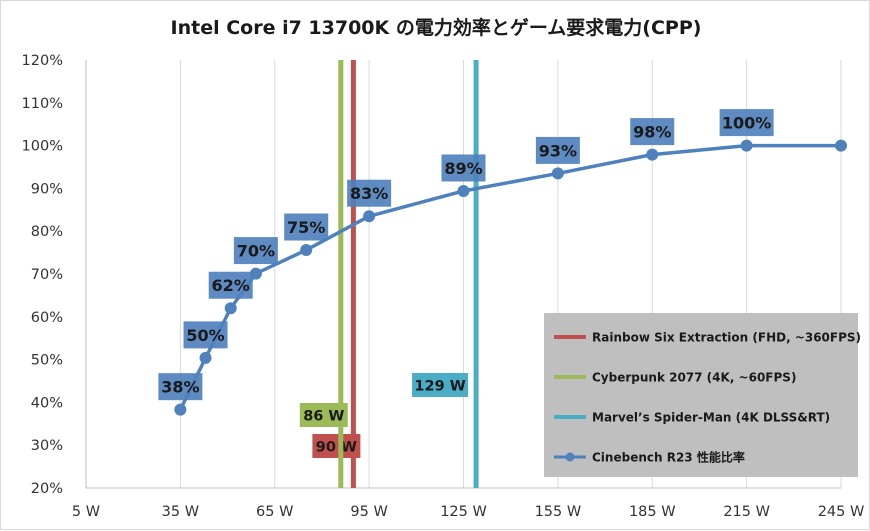 The height and width of the screenshot is (531, 870). I want to click on data-label: 100%, so click(746, 123).